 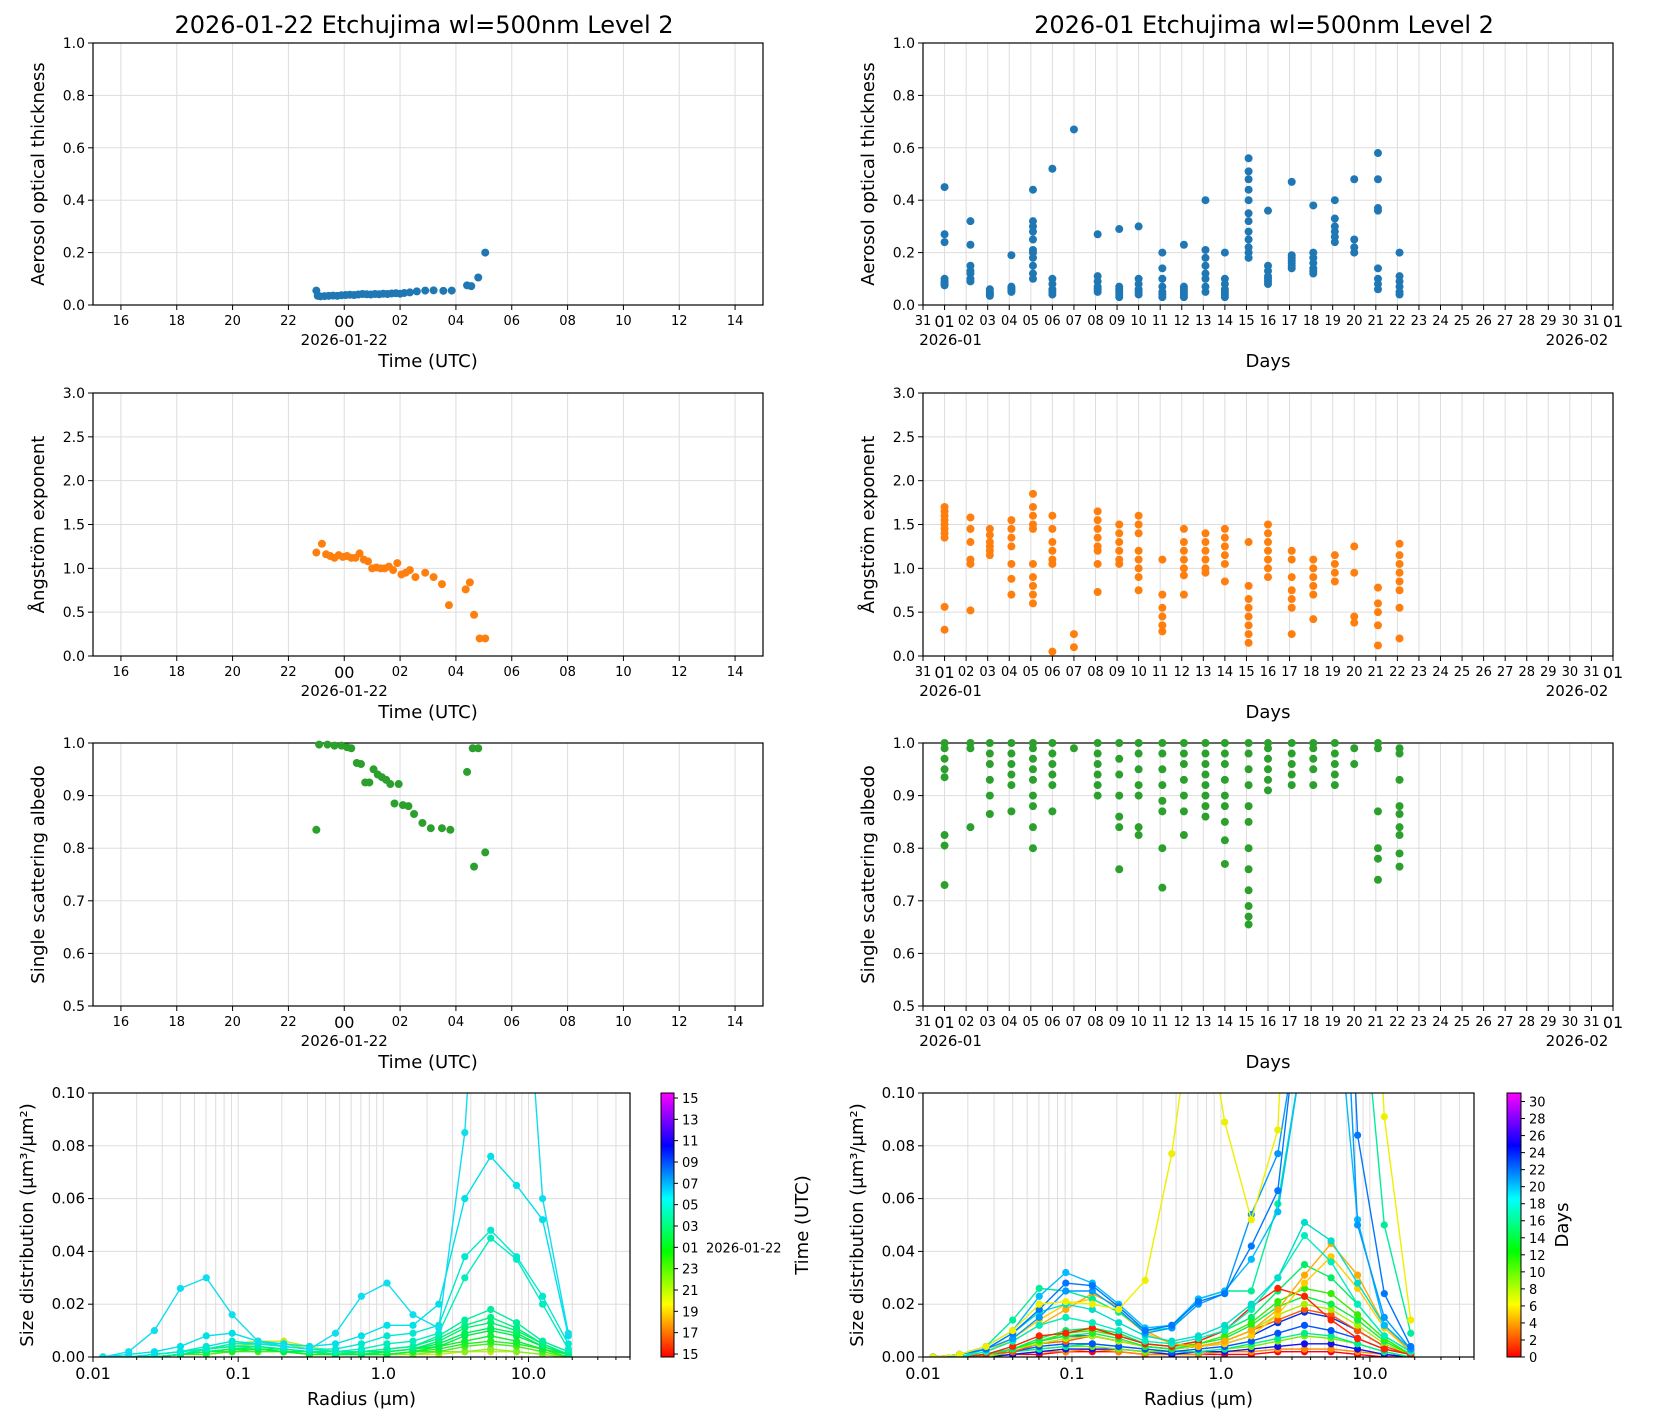 What do you see at coordinates (1160, 1022) in the screenshot?
I see `x-tick-label: 11` at bounding box center [1160, 1022].